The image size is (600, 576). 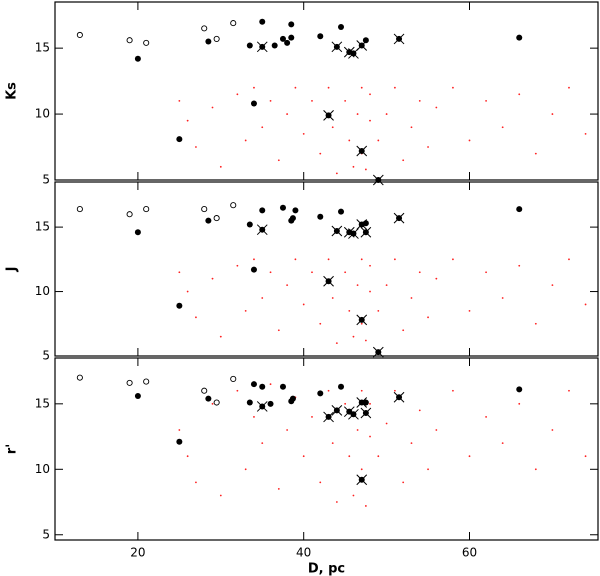 What do you see at coordinates (46, 534) in the screenshot?
I see `y-tick-label: 5` at bounding box center [46, 534].